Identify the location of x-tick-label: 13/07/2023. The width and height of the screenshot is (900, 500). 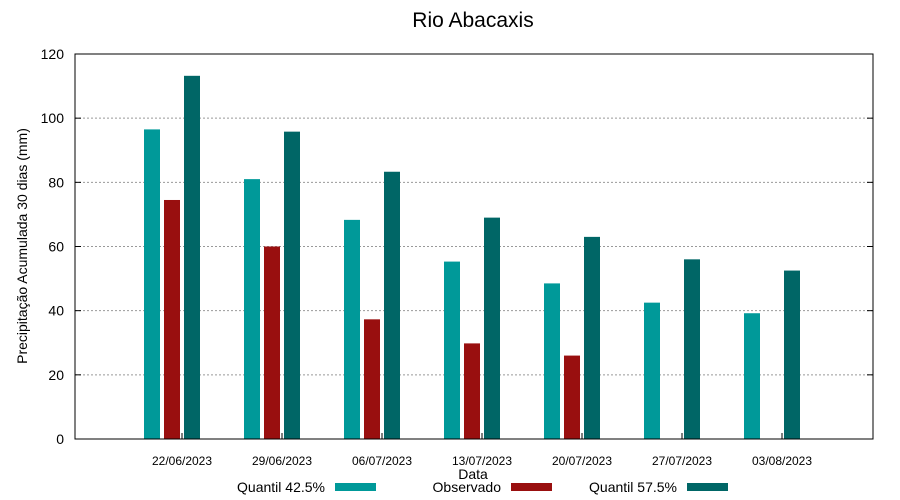
(482, 461).